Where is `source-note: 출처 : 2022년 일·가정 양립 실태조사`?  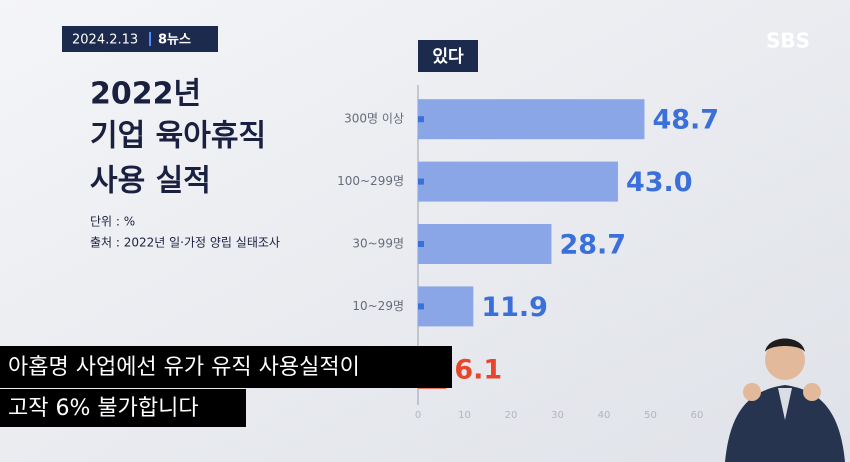 source-note: 출처 : 2022년 일·가정 양립 실태조사 is located at coordinates (185, 243).